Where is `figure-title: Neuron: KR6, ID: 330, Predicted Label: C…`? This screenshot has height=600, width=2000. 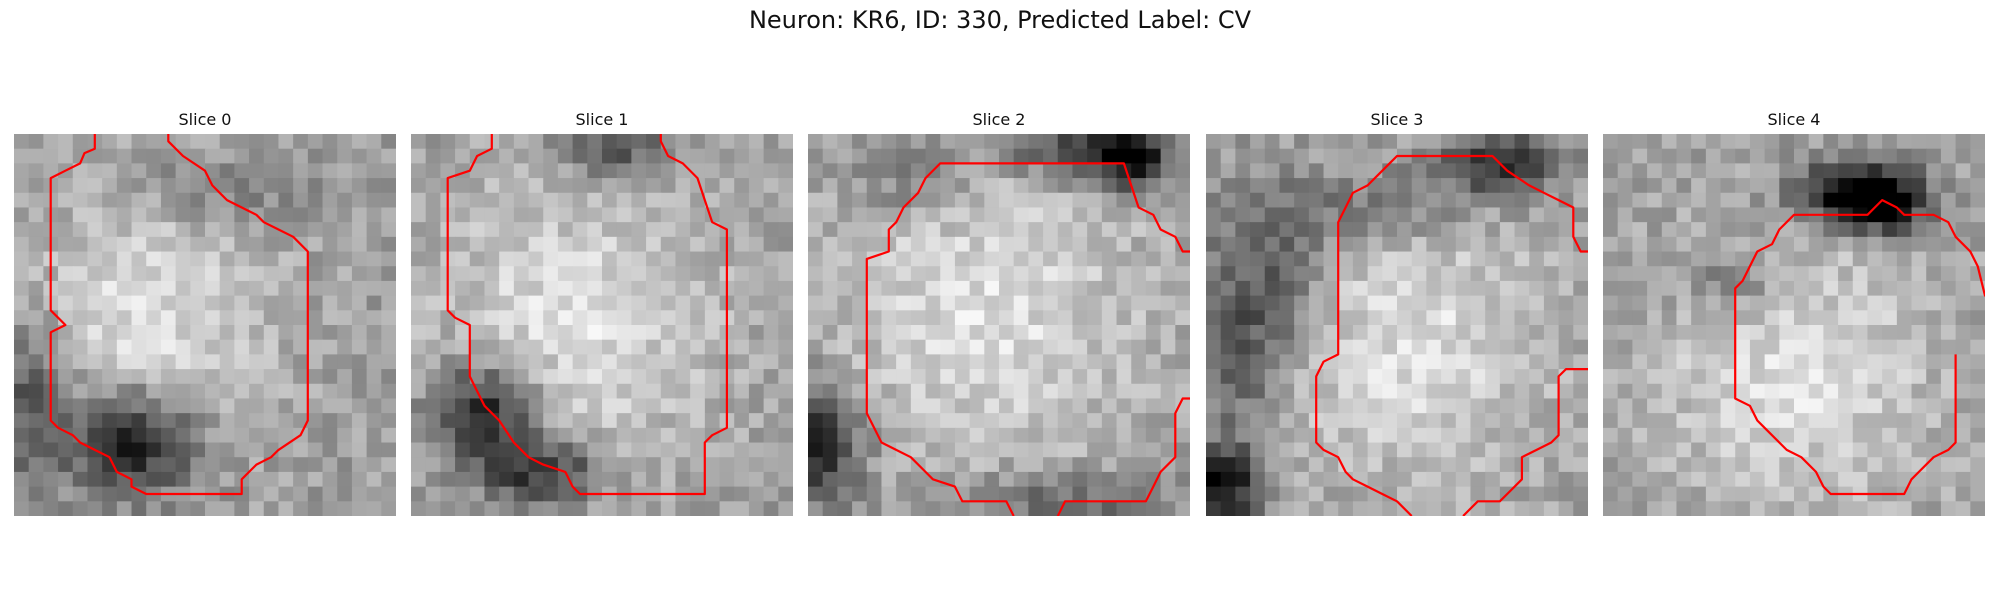 figure-title: Neuron: KR6, ID: 330, Predicted Label: C… is located at coordinates (1000, 20).